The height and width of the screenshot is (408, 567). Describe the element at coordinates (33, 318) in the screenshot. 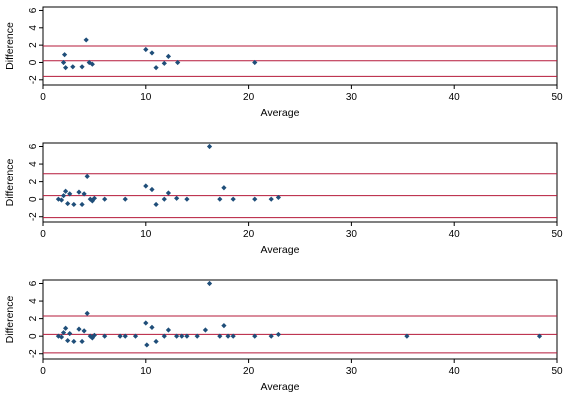

I see `y-tick-label: 2` at that location.